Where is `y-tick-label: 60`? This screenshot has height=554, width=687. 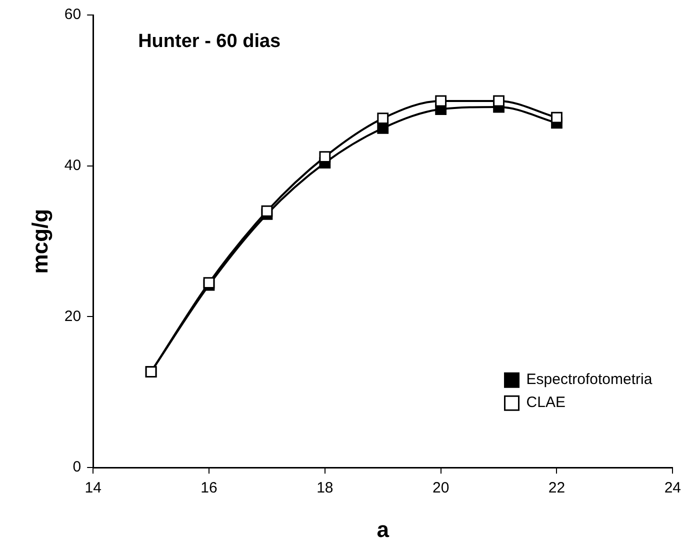
y-tick-label: 60 is located at coordinates (73, 15).